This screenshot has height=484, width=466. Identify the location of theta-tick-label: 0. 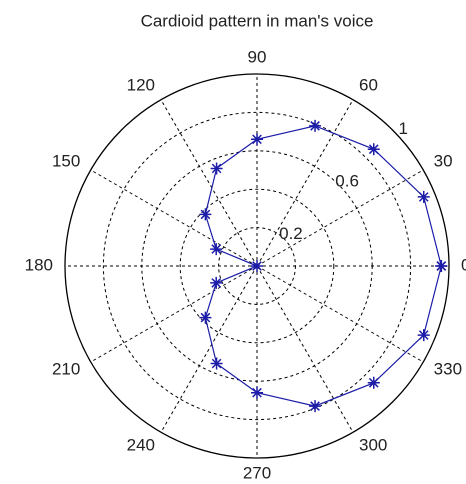
(463, 264).